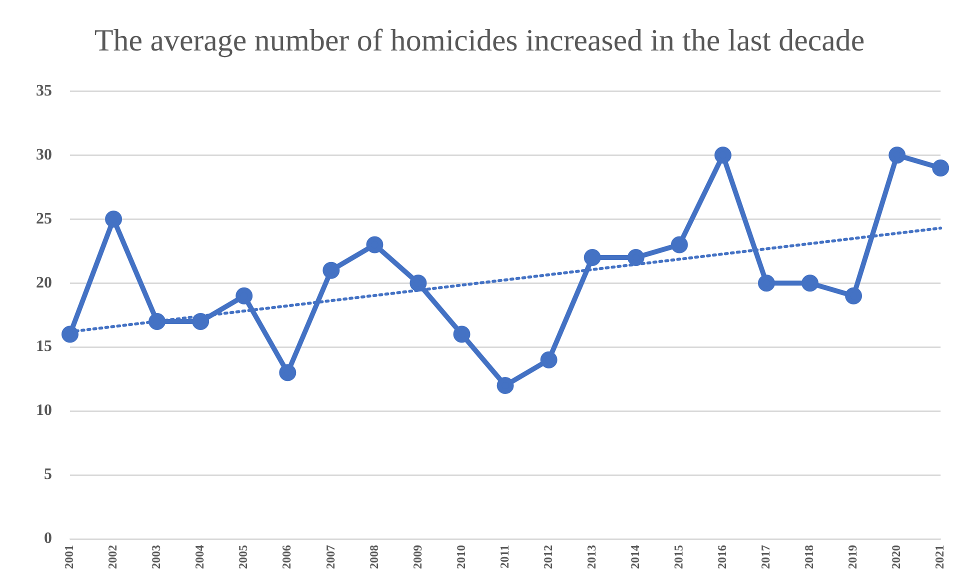 This screenshot has height=588, width=969. What do you see at coordinates (853, 557) in the screenshot?
I see `x-tick-label: 2019` at bounding box center [853, 557].